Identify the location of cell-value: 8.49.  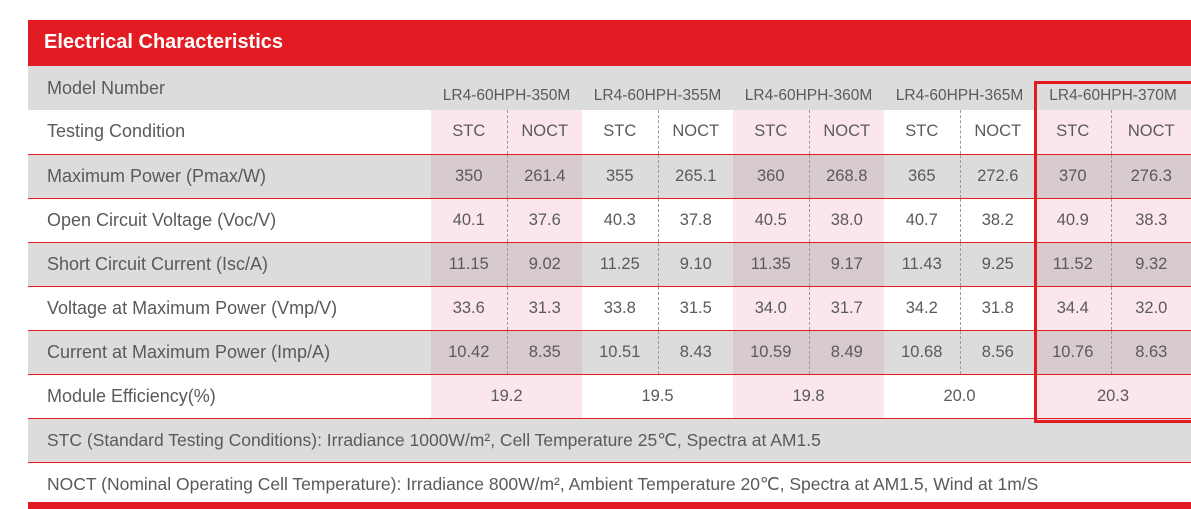
(846, 352).